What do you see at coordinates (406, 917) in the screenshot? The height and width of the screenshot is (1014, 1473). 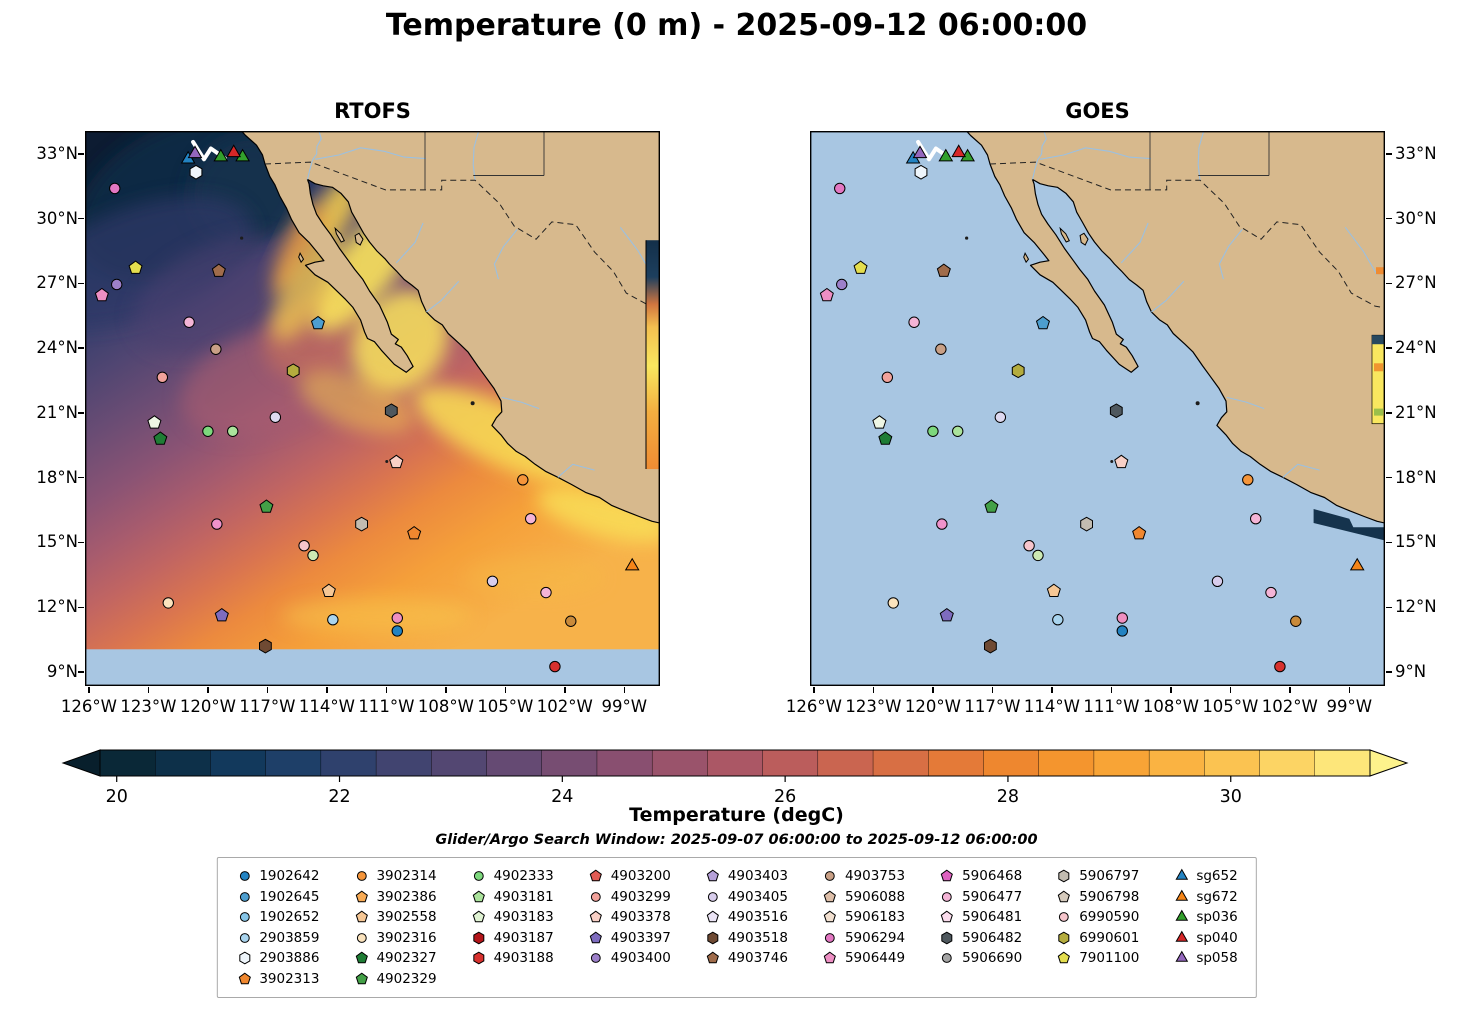 I see `legend-entry-label: 3902558` at bounding box center [406, 917].